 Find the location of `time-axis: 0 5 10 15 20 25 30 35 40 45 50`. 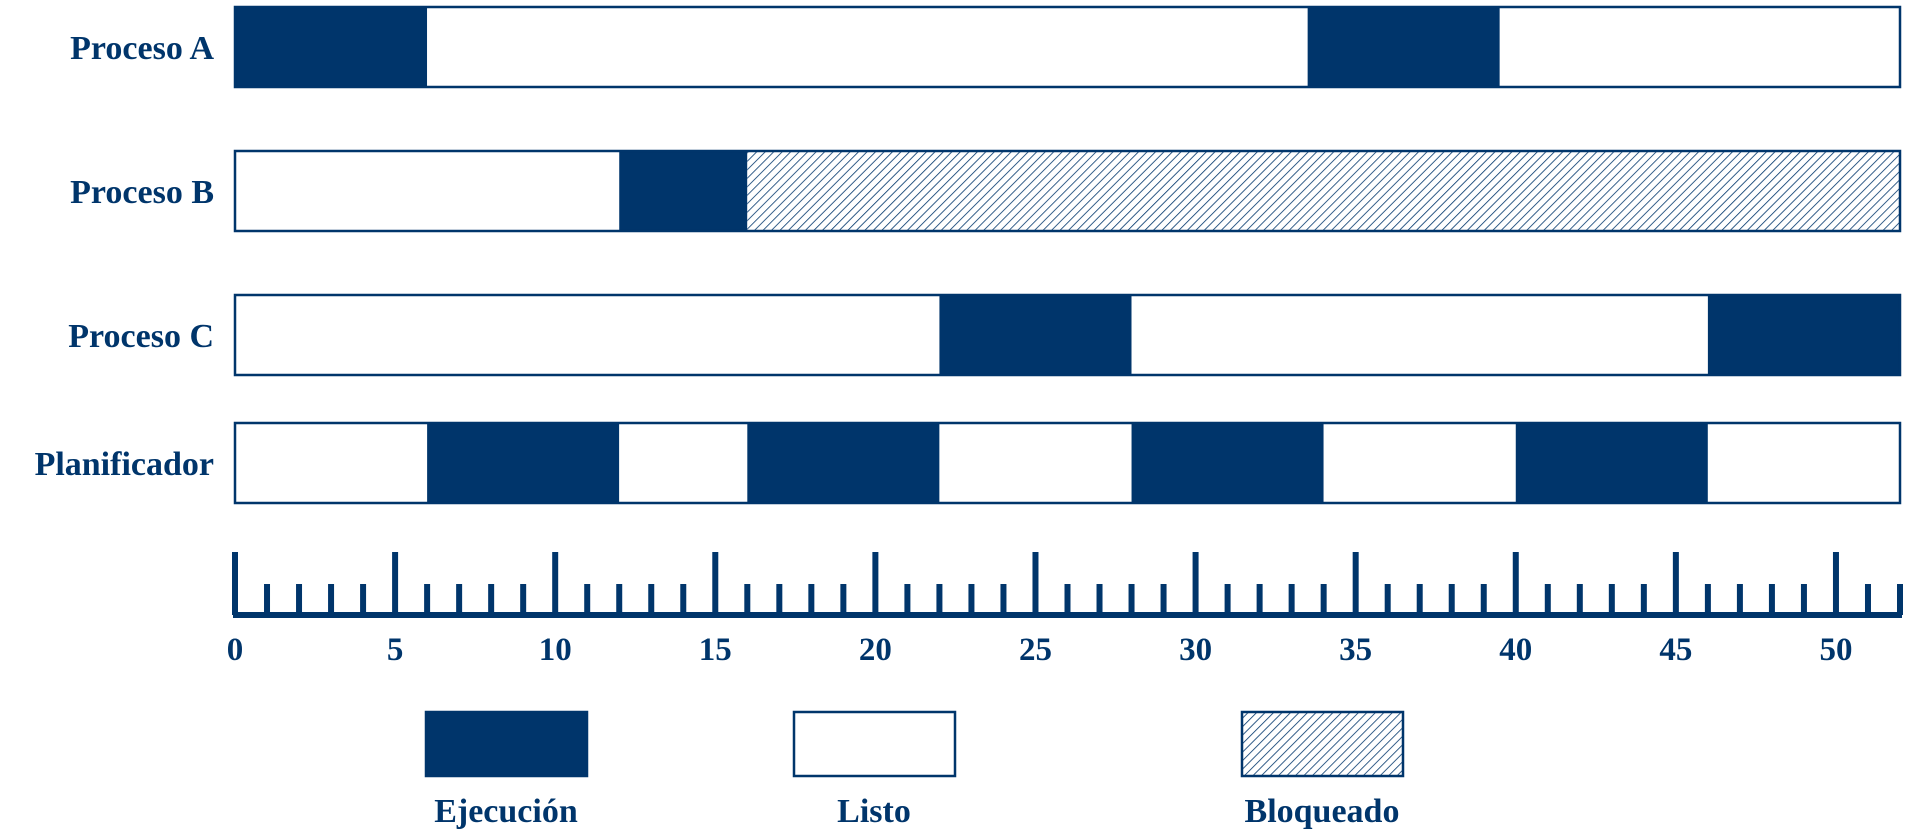

time-axis: 0 5 10 15 20 25 30 35 40 45 50 is located at coordinates (1065, 610).